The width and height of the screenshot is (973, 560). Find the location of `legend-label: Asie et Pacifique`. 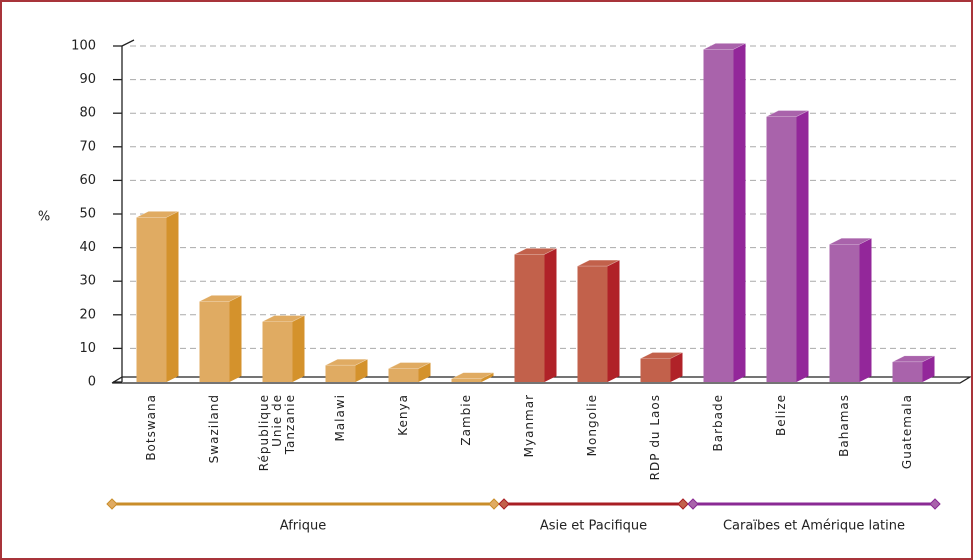

legend-label: Asie et Pacifique is located at coordinates (593, 526).